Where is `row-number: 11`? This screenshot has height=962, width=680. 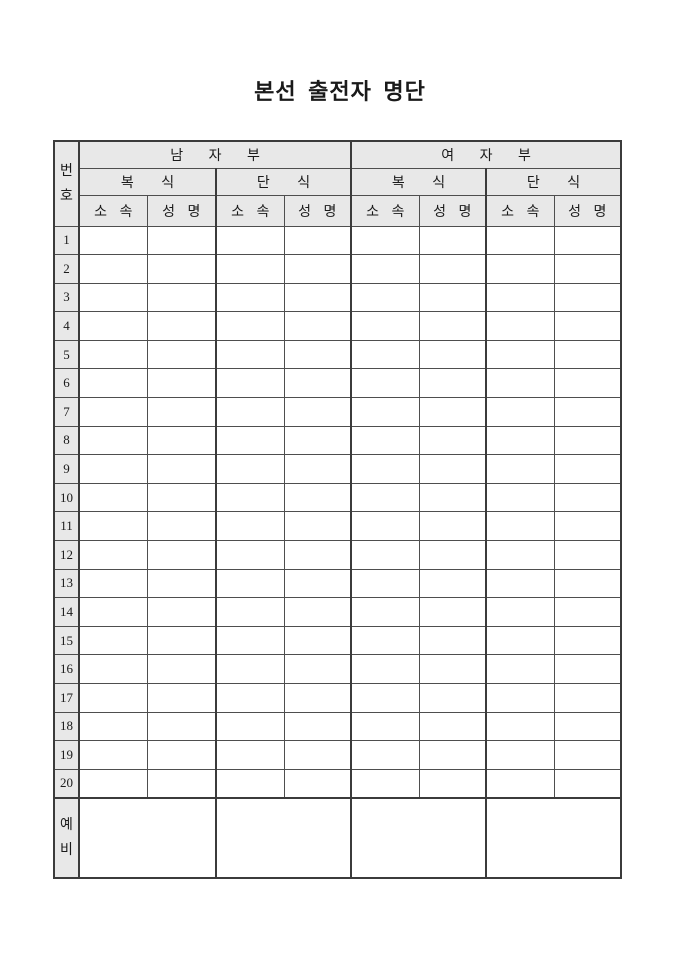 row-number: 11 is located at coordinates (66, 526).